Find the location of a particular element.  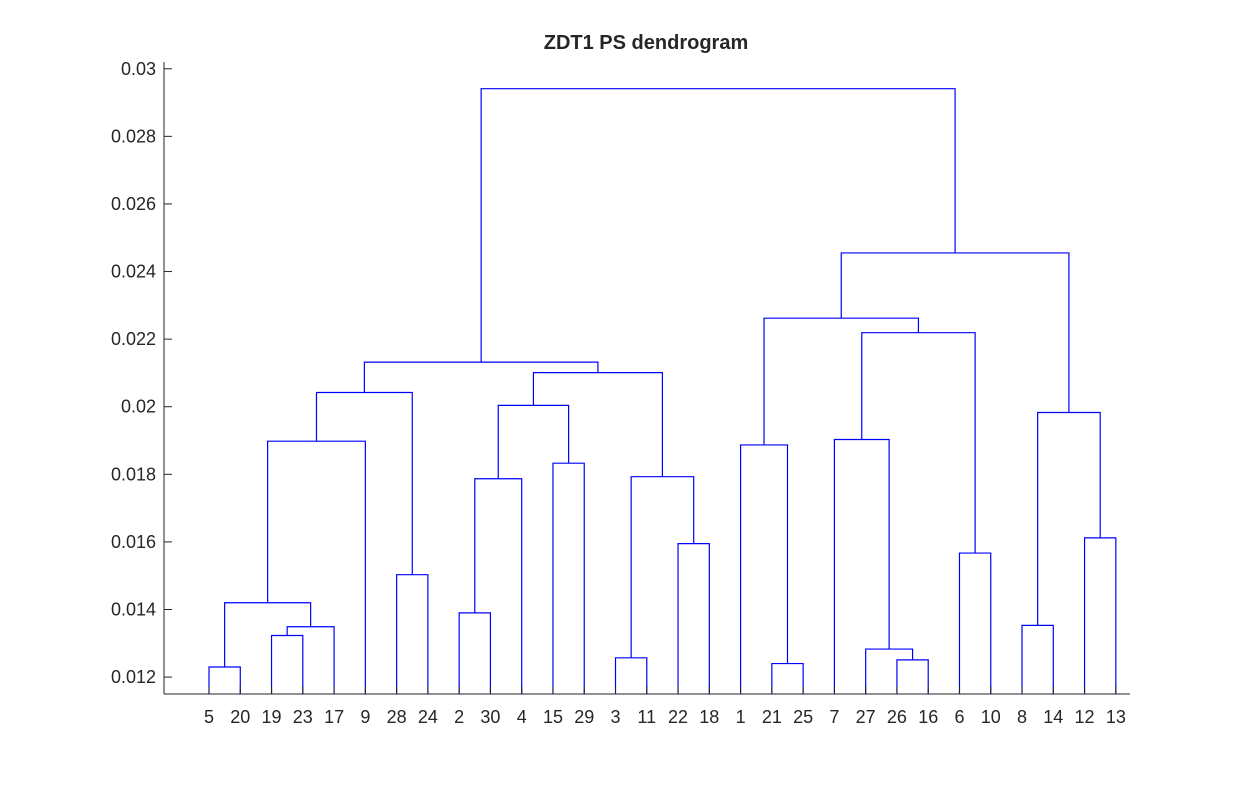

y-tick-label: 0.014 is located at coordinates (133, 610).